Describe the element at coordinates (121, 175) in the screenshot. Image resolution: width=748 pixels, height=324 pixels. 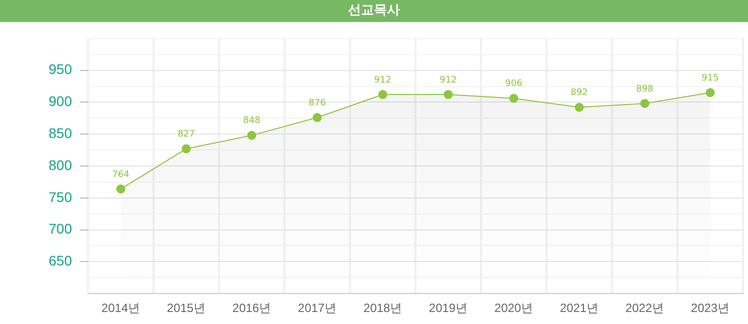
I see `data-label: 764` at that location.